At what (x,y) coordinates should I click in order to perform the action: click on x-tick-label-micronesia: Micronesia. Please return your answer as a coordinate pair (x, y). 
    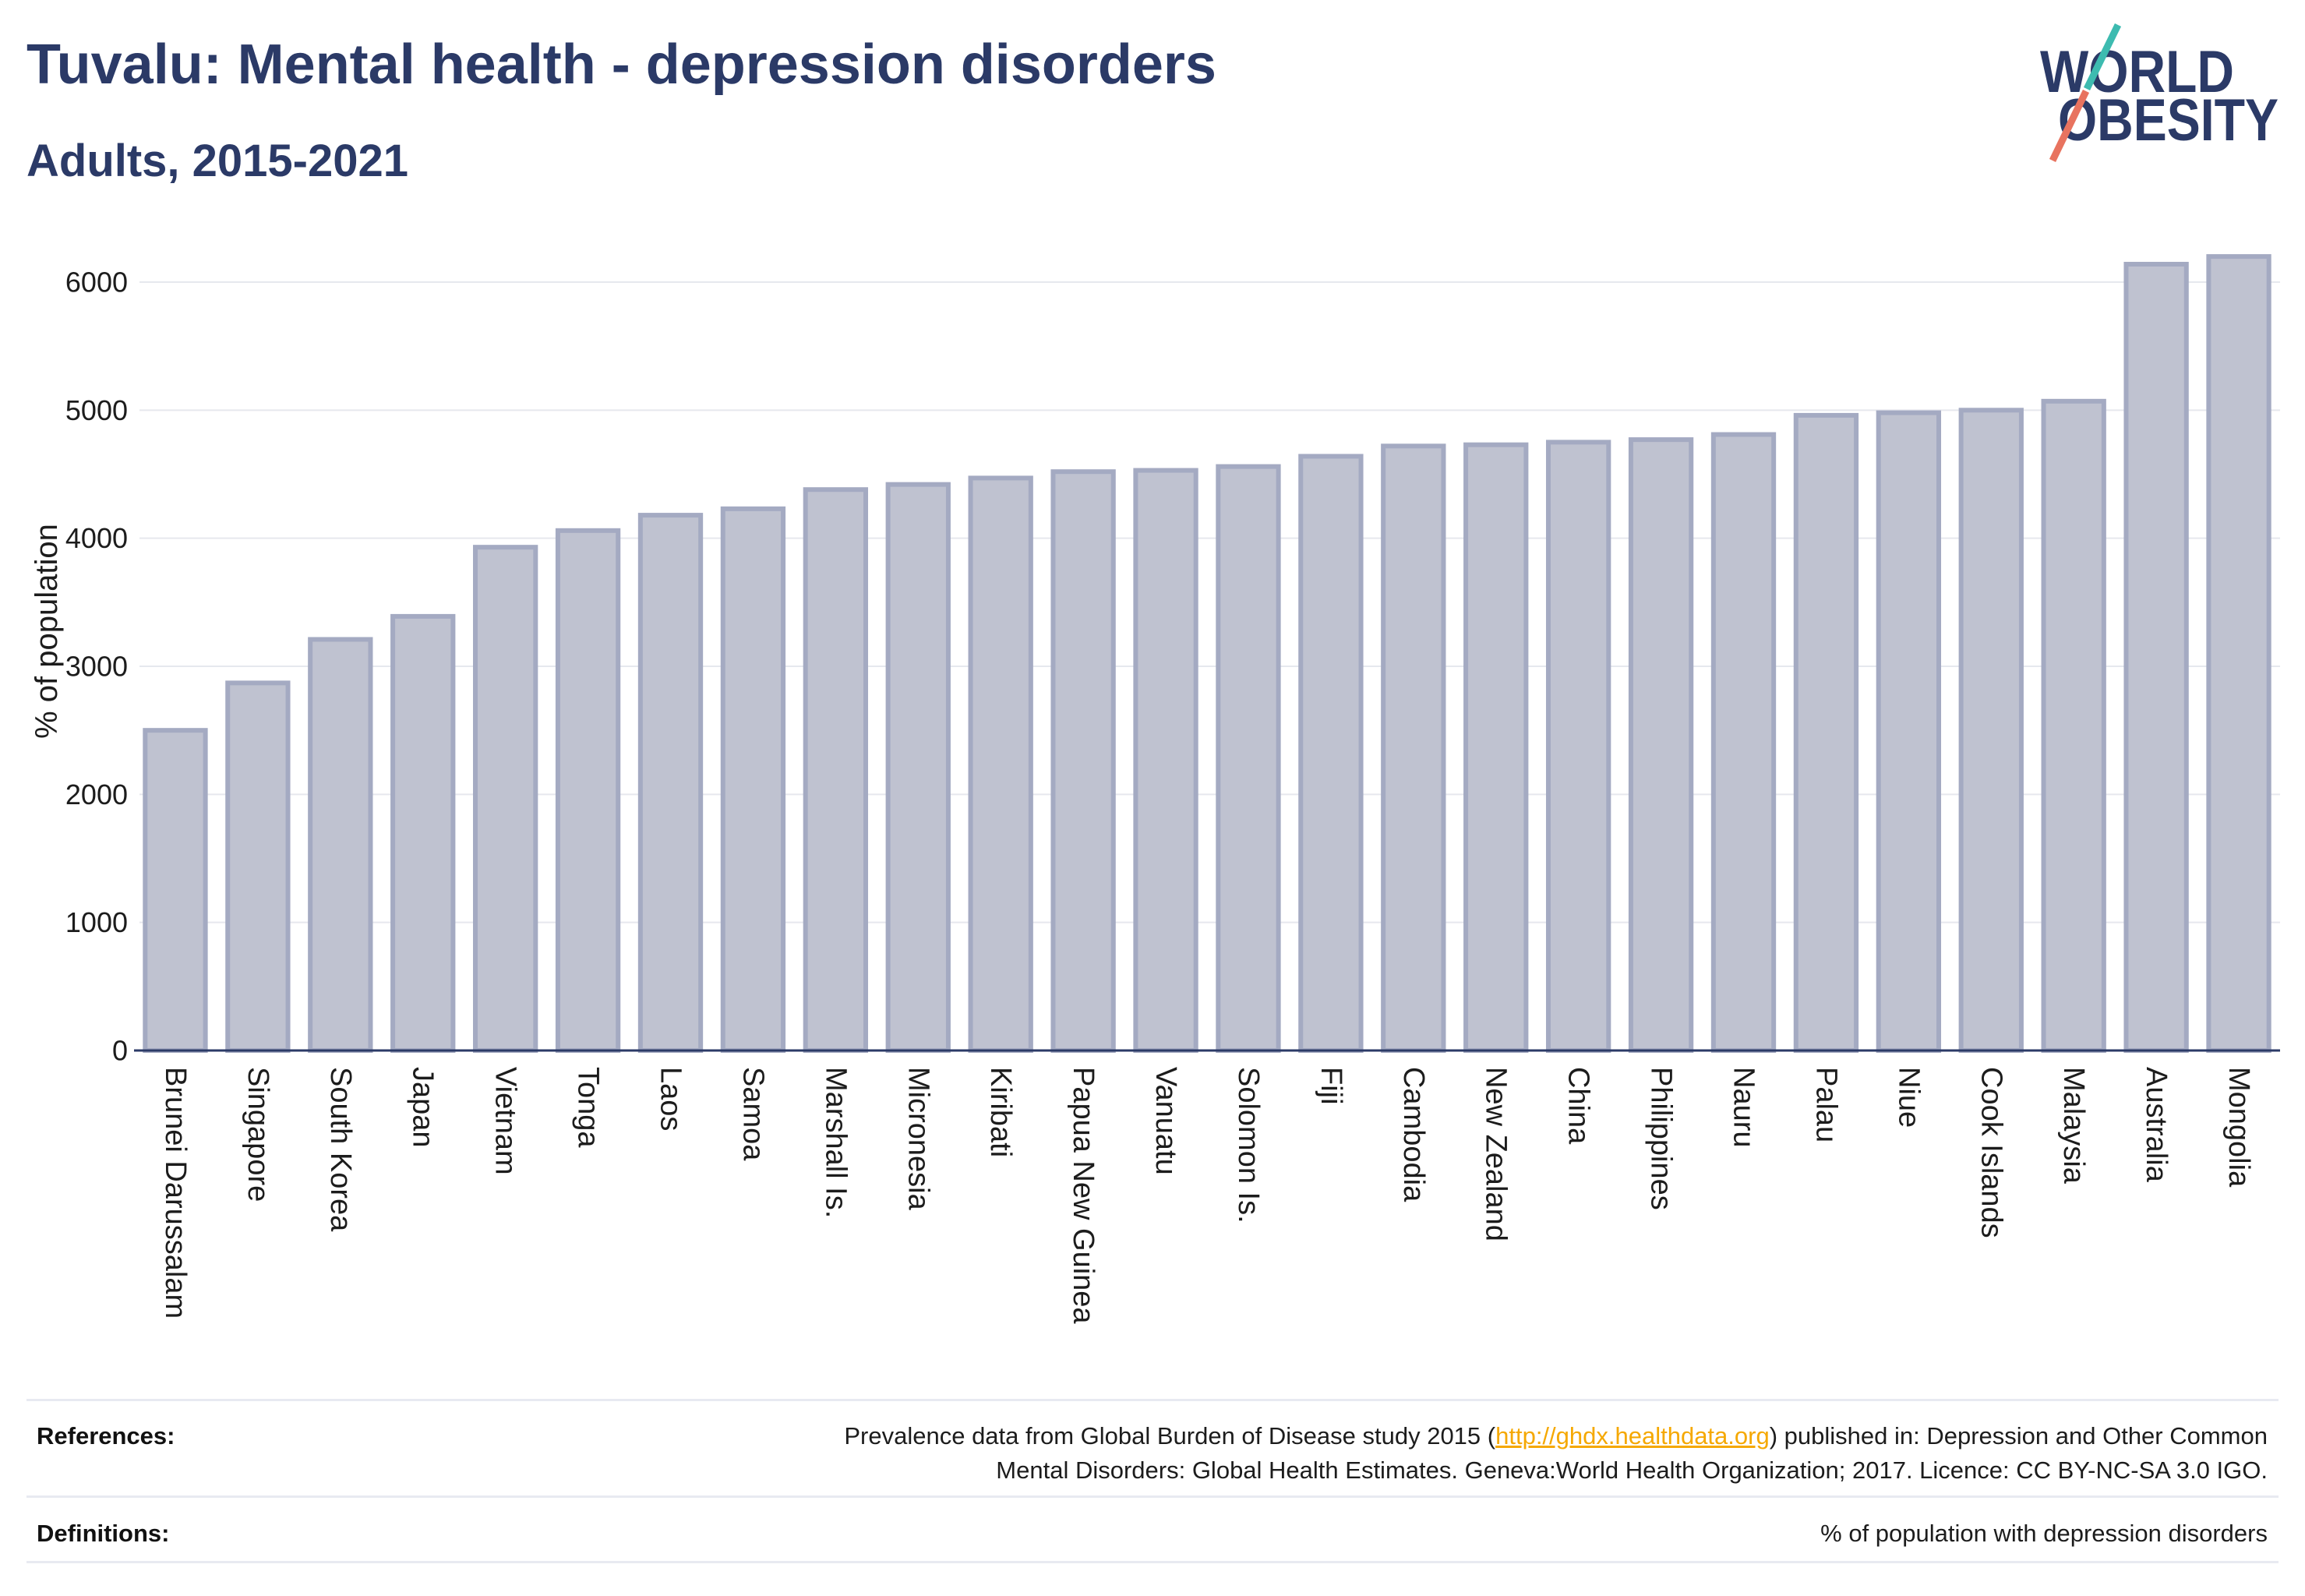
    Looking at the image, I should click on (918, 1139).